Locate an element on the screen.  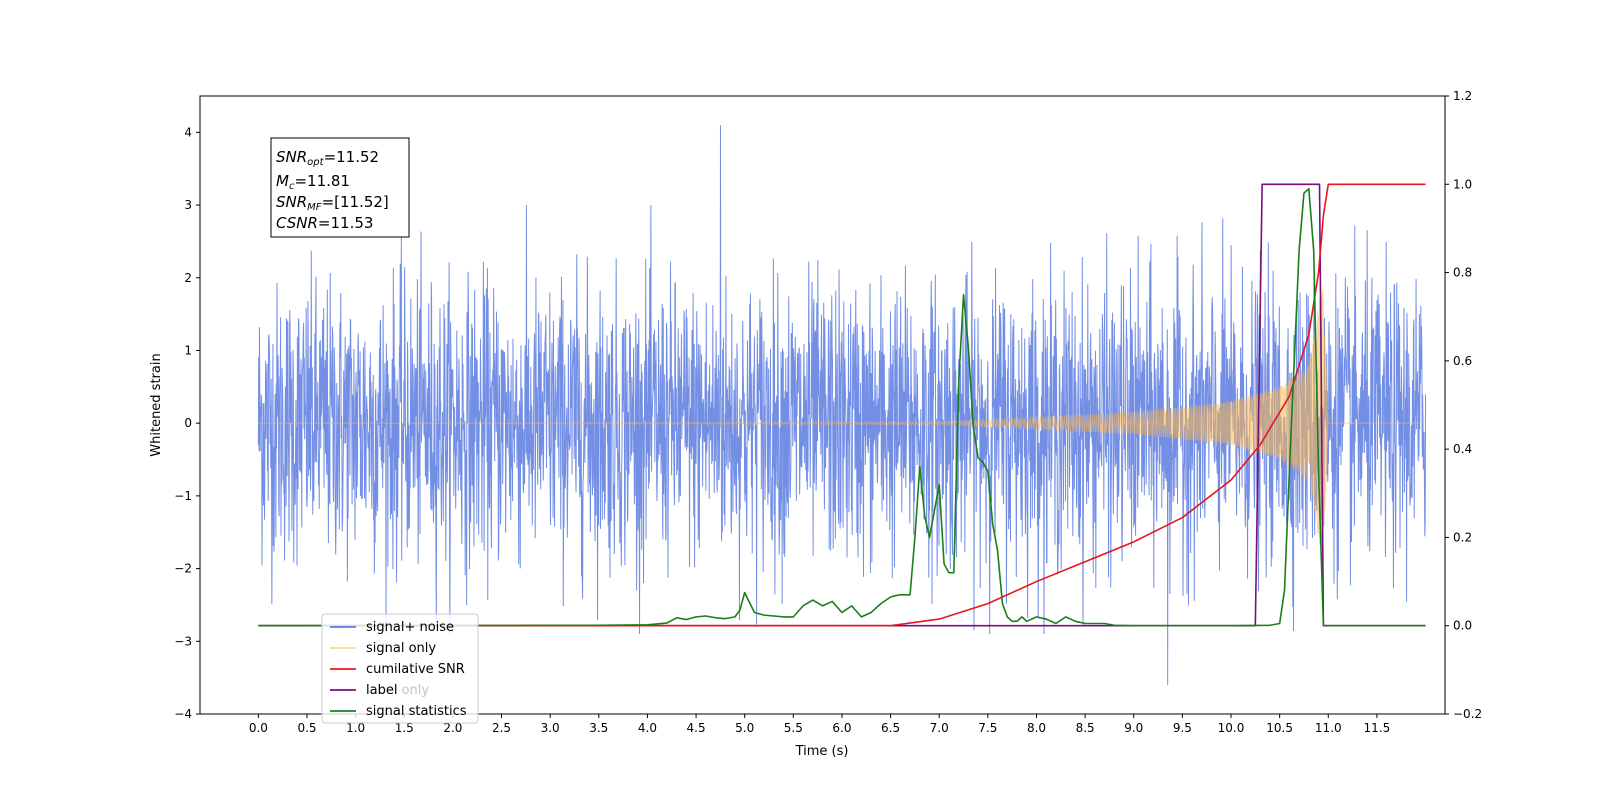
x-tick-label: 5.5 is located at coordinates (793, 728).